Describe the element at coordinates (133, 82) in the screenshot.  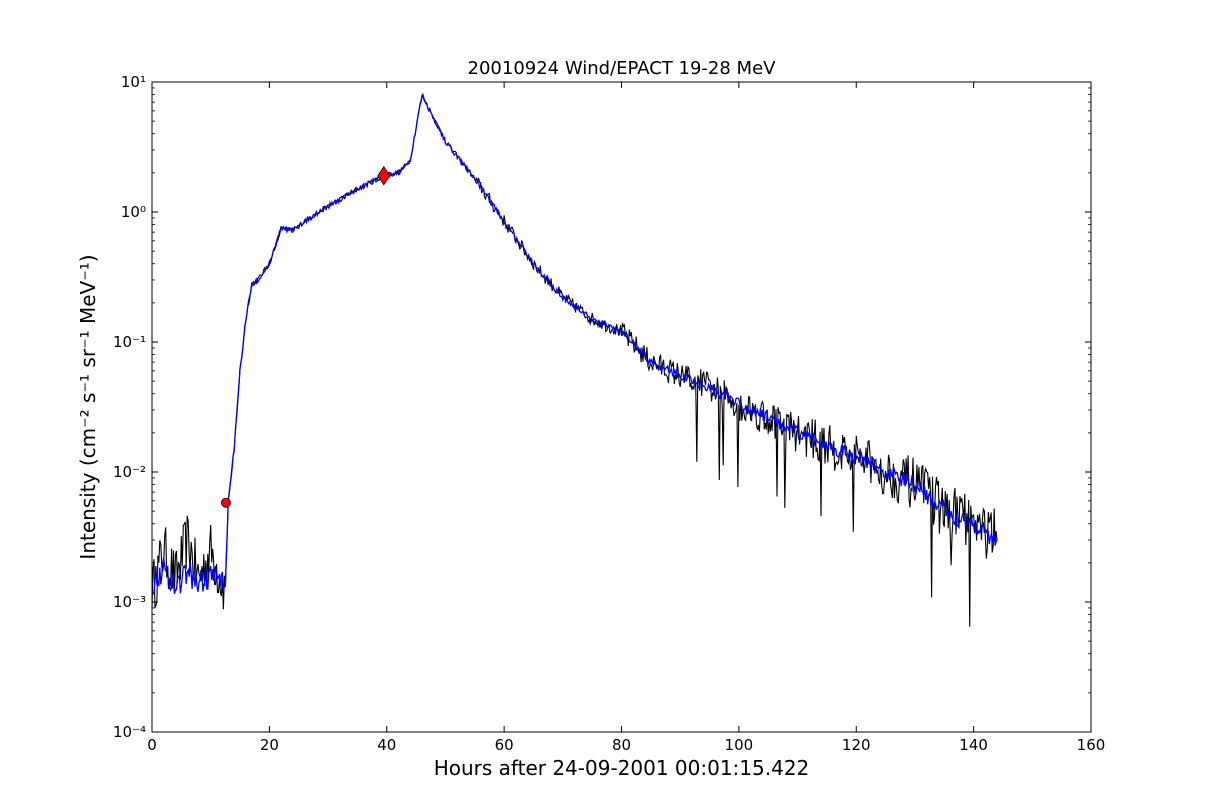
I see `y-tick-label: 10¹` at that location.